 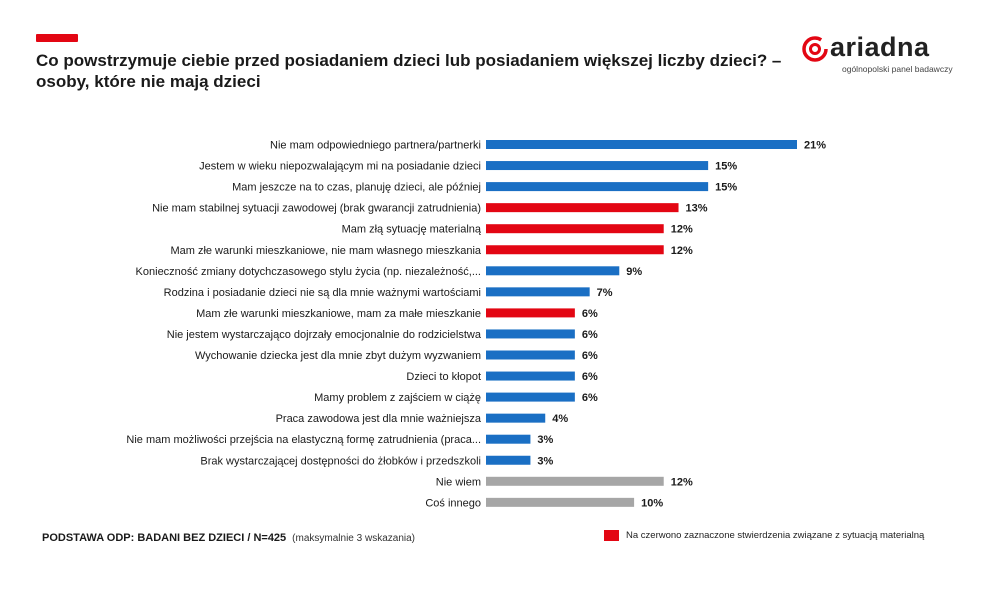 I want to click on value-label: 13%, so click(x=697, y=209).